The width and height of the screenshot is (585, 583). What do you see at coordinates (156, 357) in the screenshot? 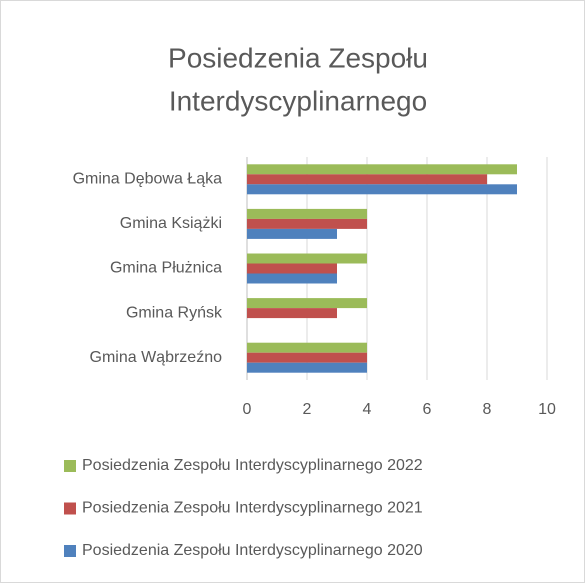
I see `y-tick-label: Gmina Wąbrzeźno` at bounding box center [156, 357].